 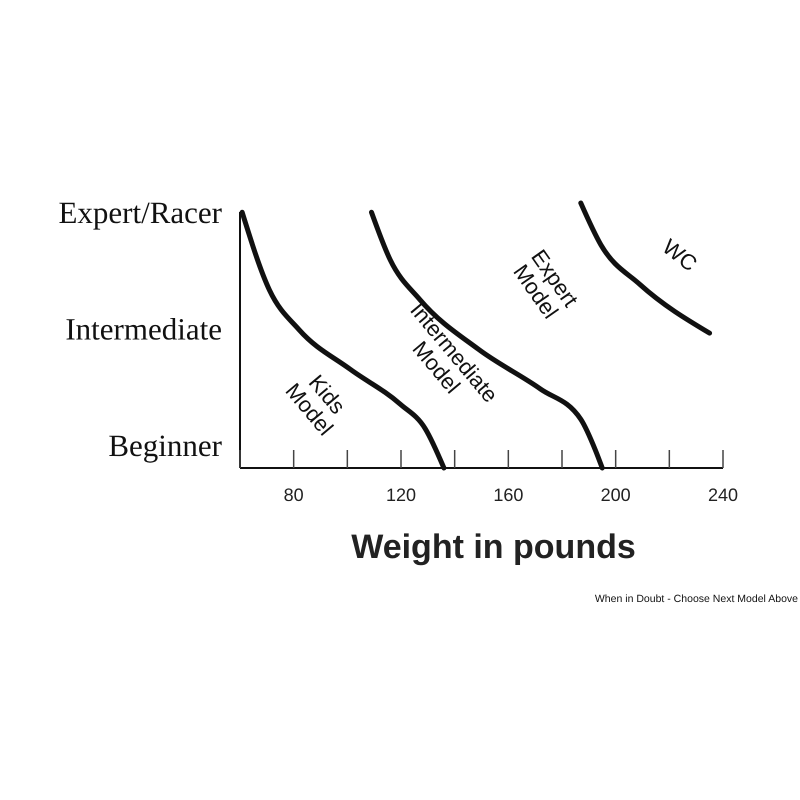 What do you see at coordinates (165, 445) in the screenshot?
I see `category-label: Beginner` at bounding box center [165, 445].